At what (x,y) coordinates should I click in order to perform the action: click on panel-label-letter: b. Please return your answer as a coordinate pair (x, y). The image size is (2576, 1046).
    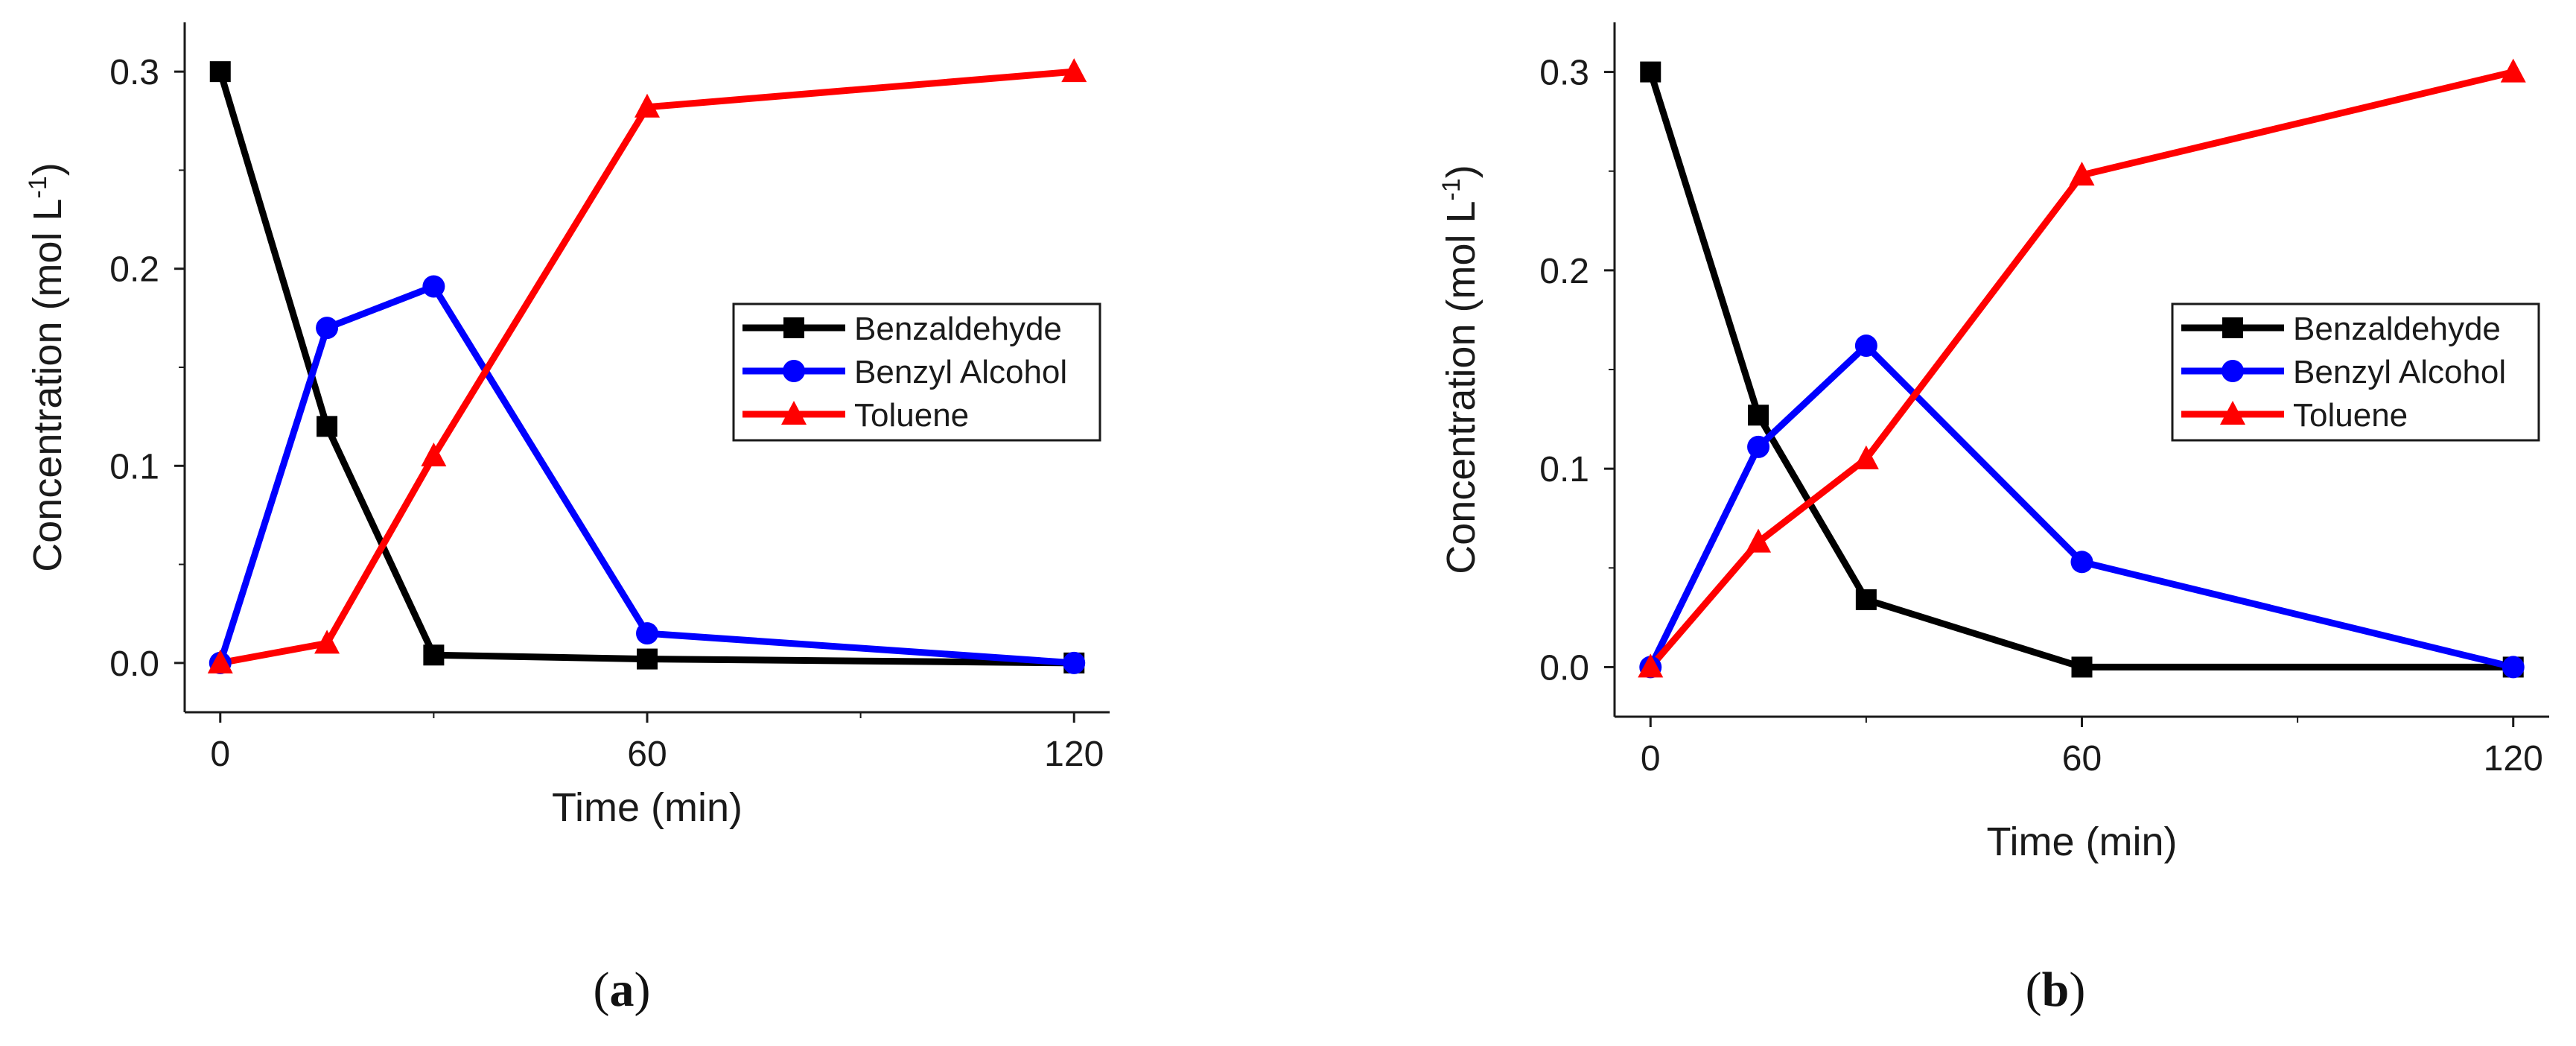
    Looking at the image, I should click on (2056, 990).